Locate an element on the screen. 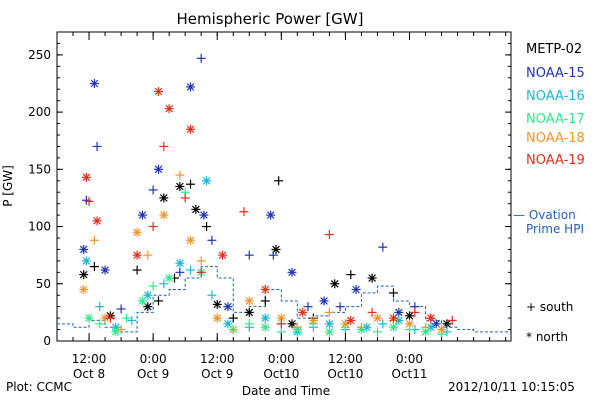 The image size is (600, 400). plot-timestamp: 2012/10/11 10:15:05 is located at coordinates (511, 387).